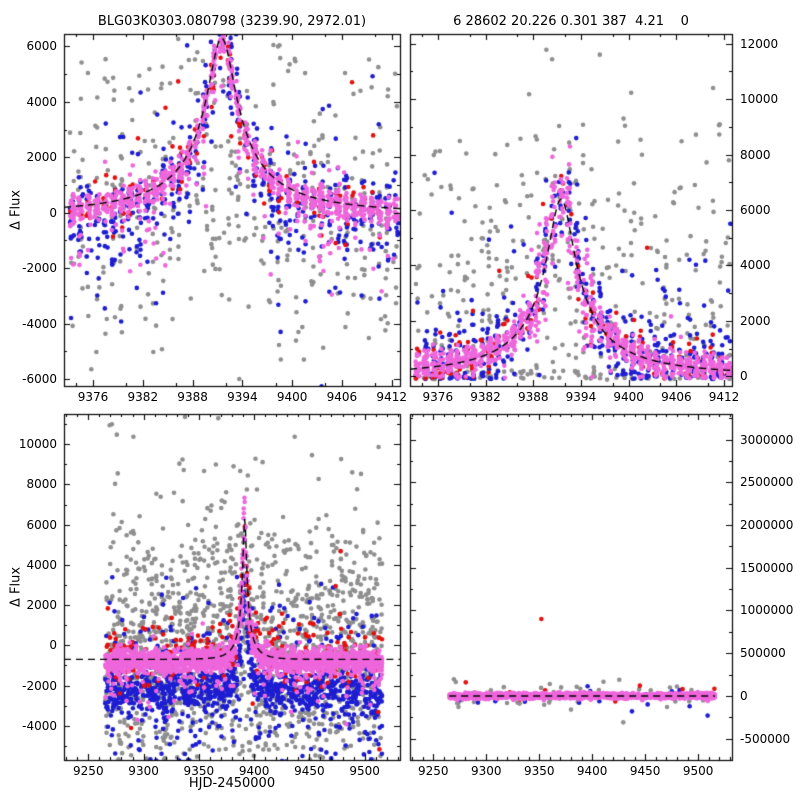 The height and width of the screenshot is (800, 800). I want to click on tick-label-y: -500000, so click(765, 738).